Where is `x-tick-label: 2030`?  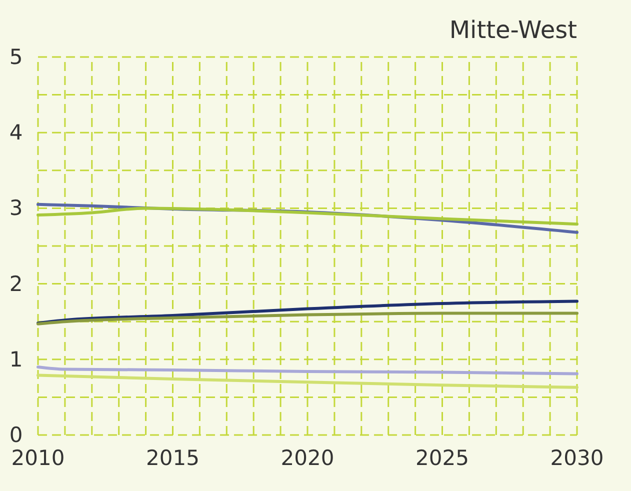 x-tick-label: 2030 is located at coordinates (577, 458).